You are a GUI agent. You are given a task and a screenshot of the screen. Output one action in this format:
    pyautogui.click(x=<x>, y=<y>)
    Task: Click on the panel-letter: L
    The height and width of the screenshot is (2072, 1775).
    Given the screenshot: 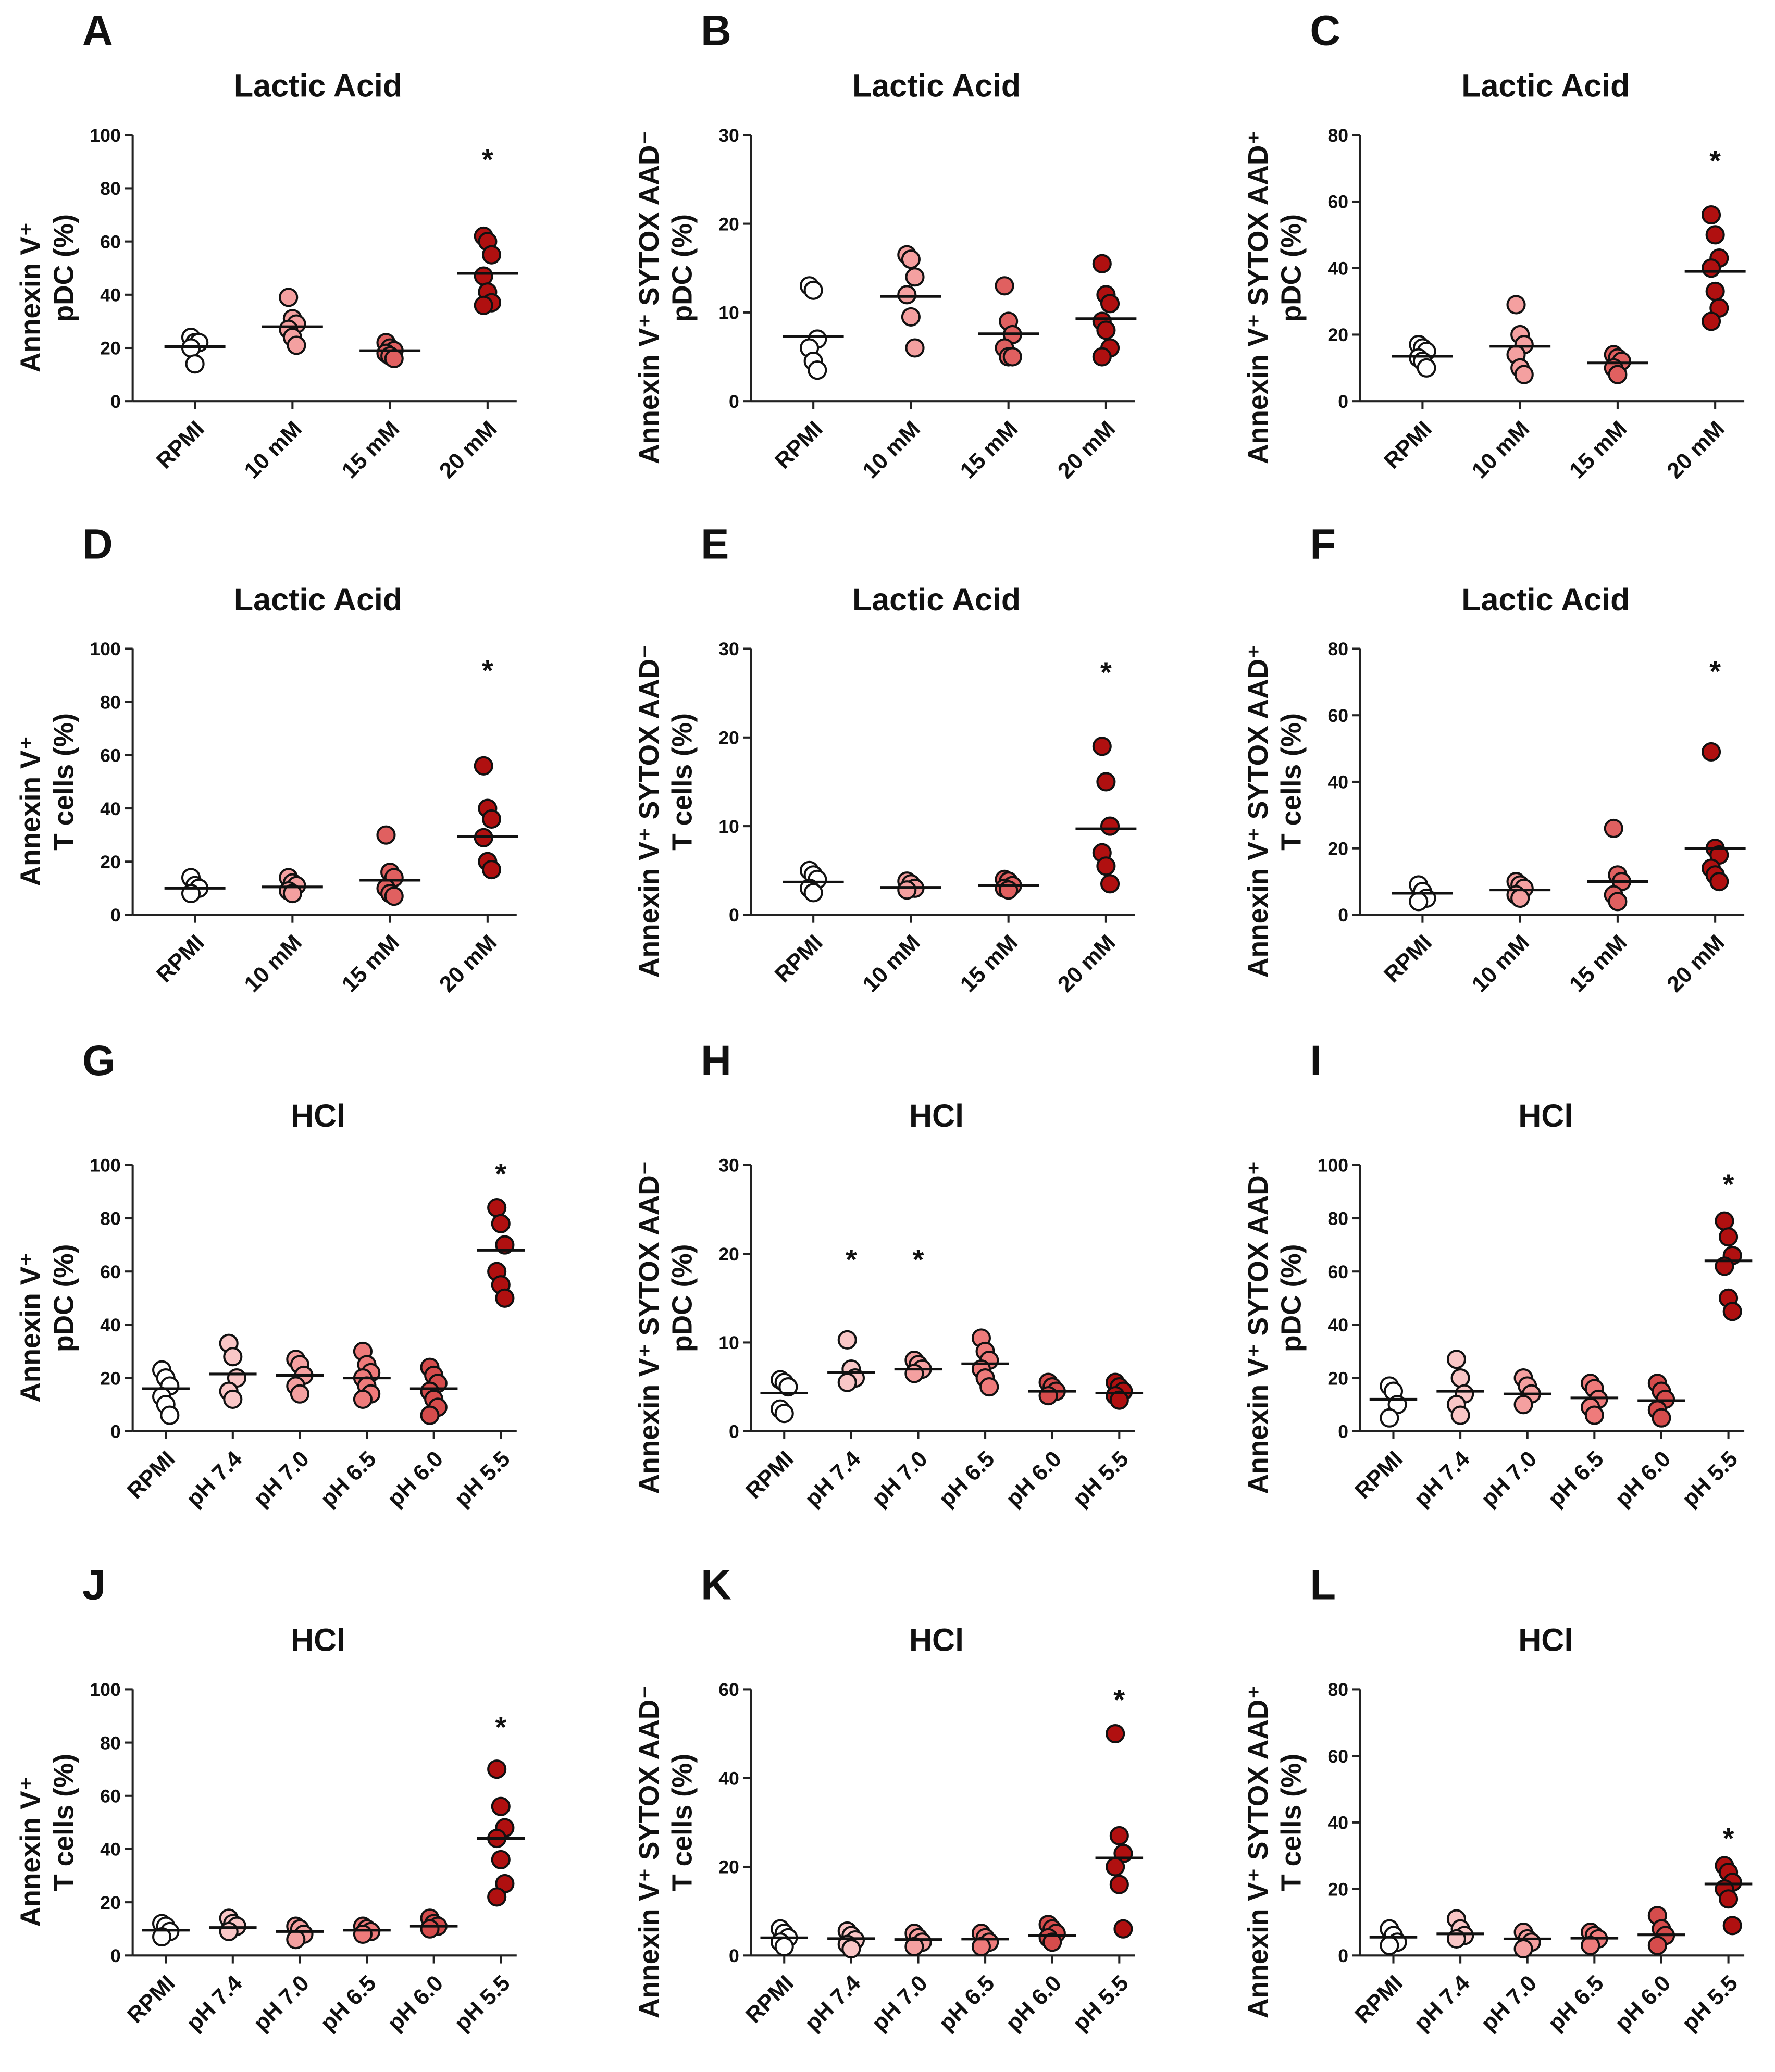 What is the action you would take?
    pyautogui.click(x=1323, y=1586)
    